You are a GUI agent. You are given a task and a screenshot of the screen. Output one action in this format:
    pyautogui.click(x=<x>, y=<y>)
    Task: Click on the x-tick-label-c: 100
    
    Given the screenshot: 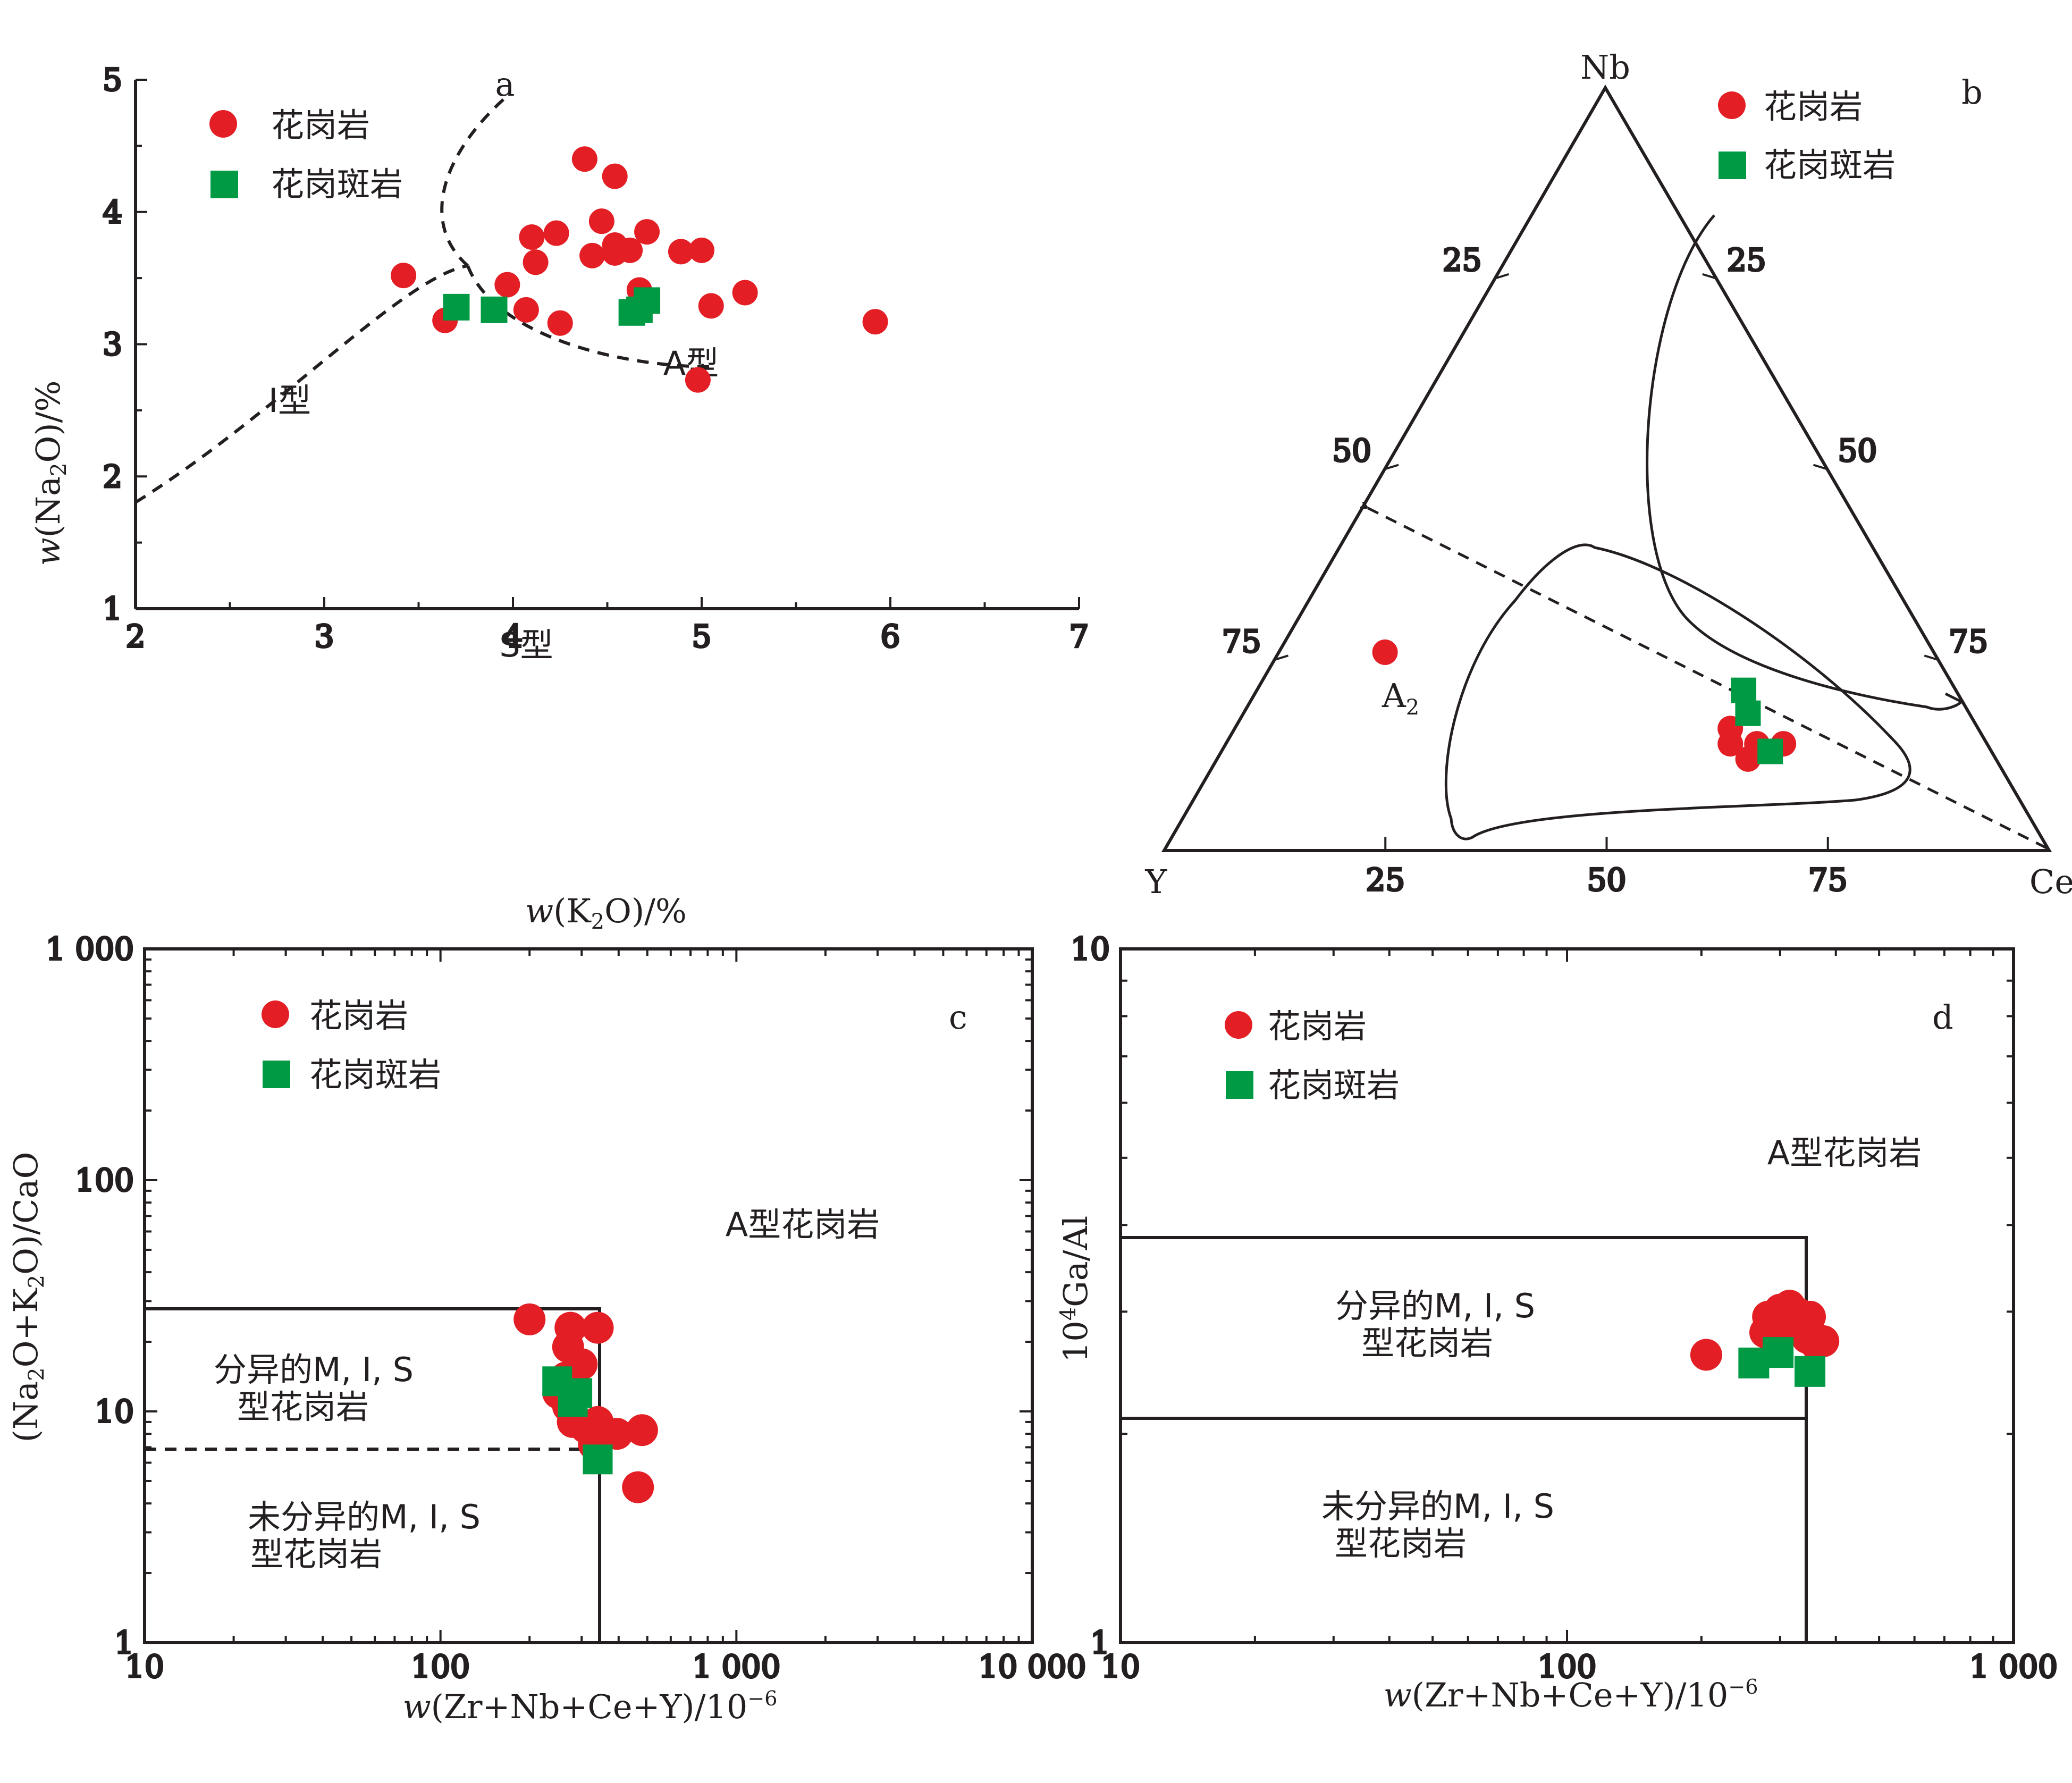 What is the action you would take?
    pyautogui.click(x=440, y=1667)
    